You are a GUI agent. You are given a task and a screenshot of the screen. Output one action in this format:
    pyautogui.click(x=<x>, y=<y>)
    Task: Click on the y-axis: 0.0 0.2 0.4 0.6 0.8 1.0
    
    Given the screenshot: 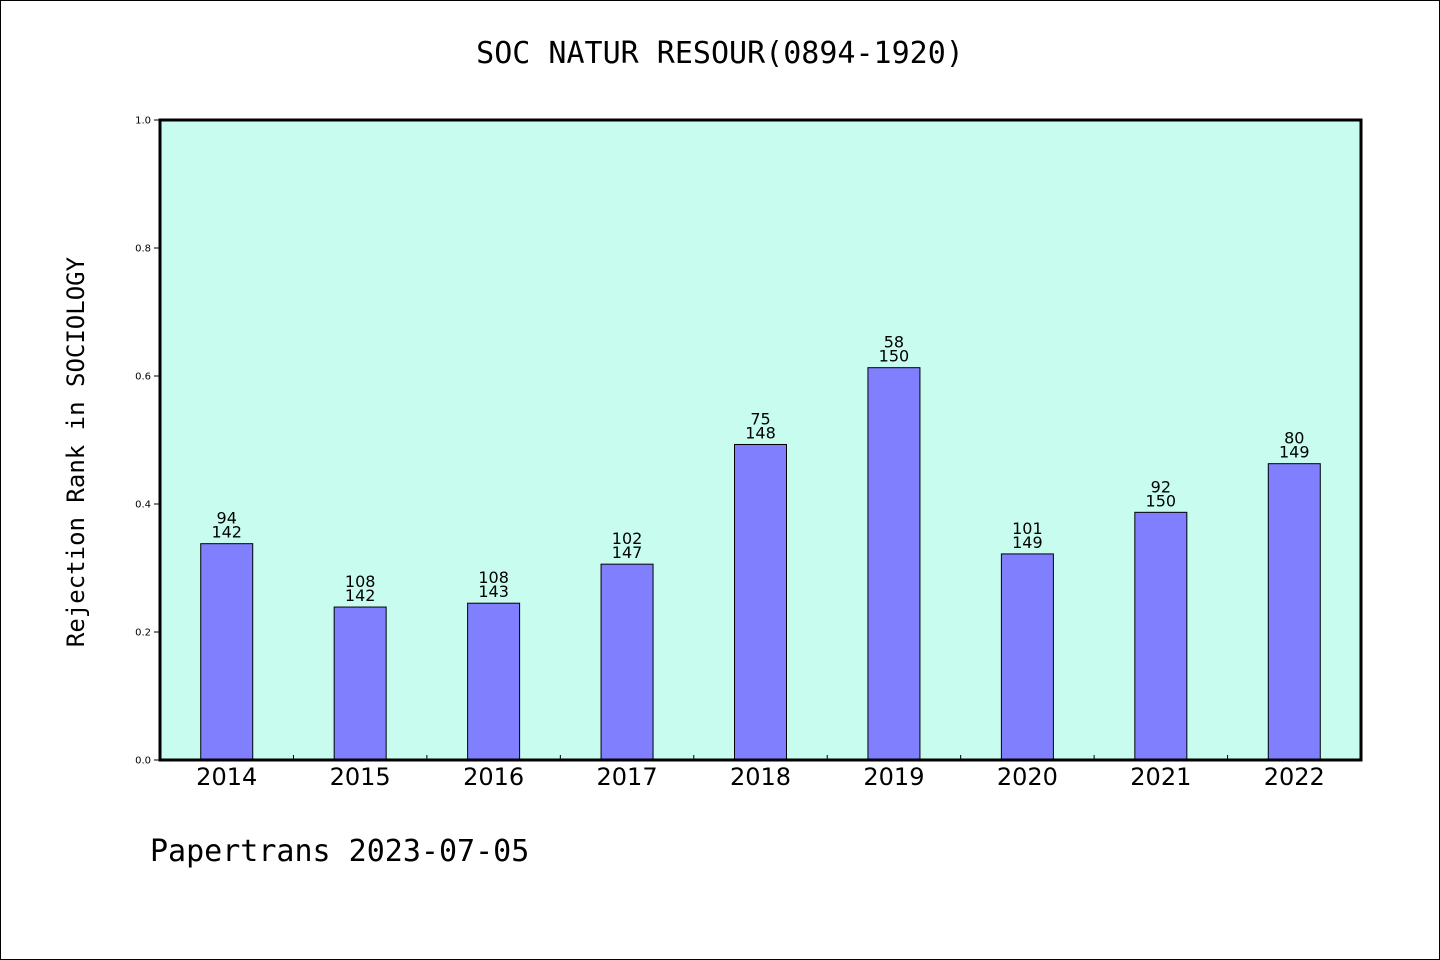 What is the action you would take?
    pyautogui.click(x=147, y=441)
    